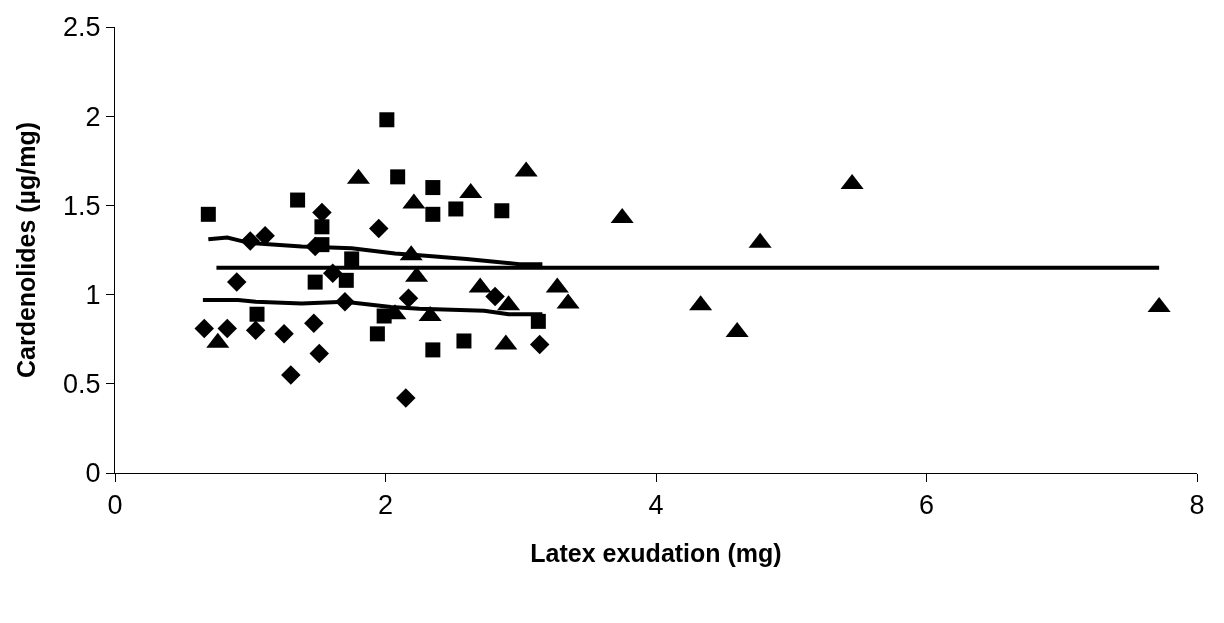 The width and height of the screenshot is (1224, 623). I want to click on y-axis-title: Cardenolides (µg/mg), so click(25, 250).